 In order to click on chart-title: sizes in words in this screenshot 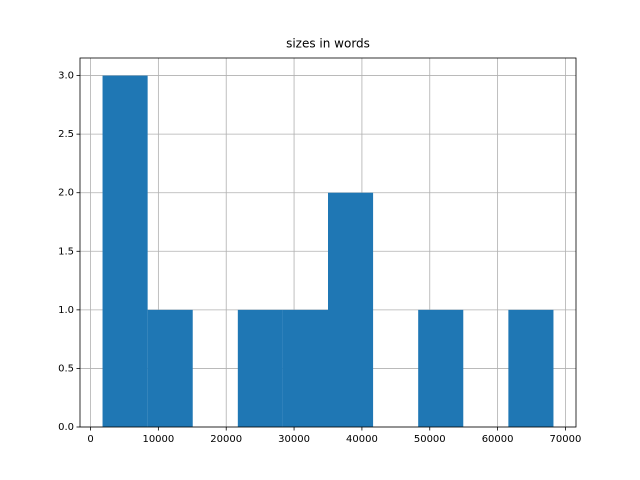, I will do `click(328, 44)`.